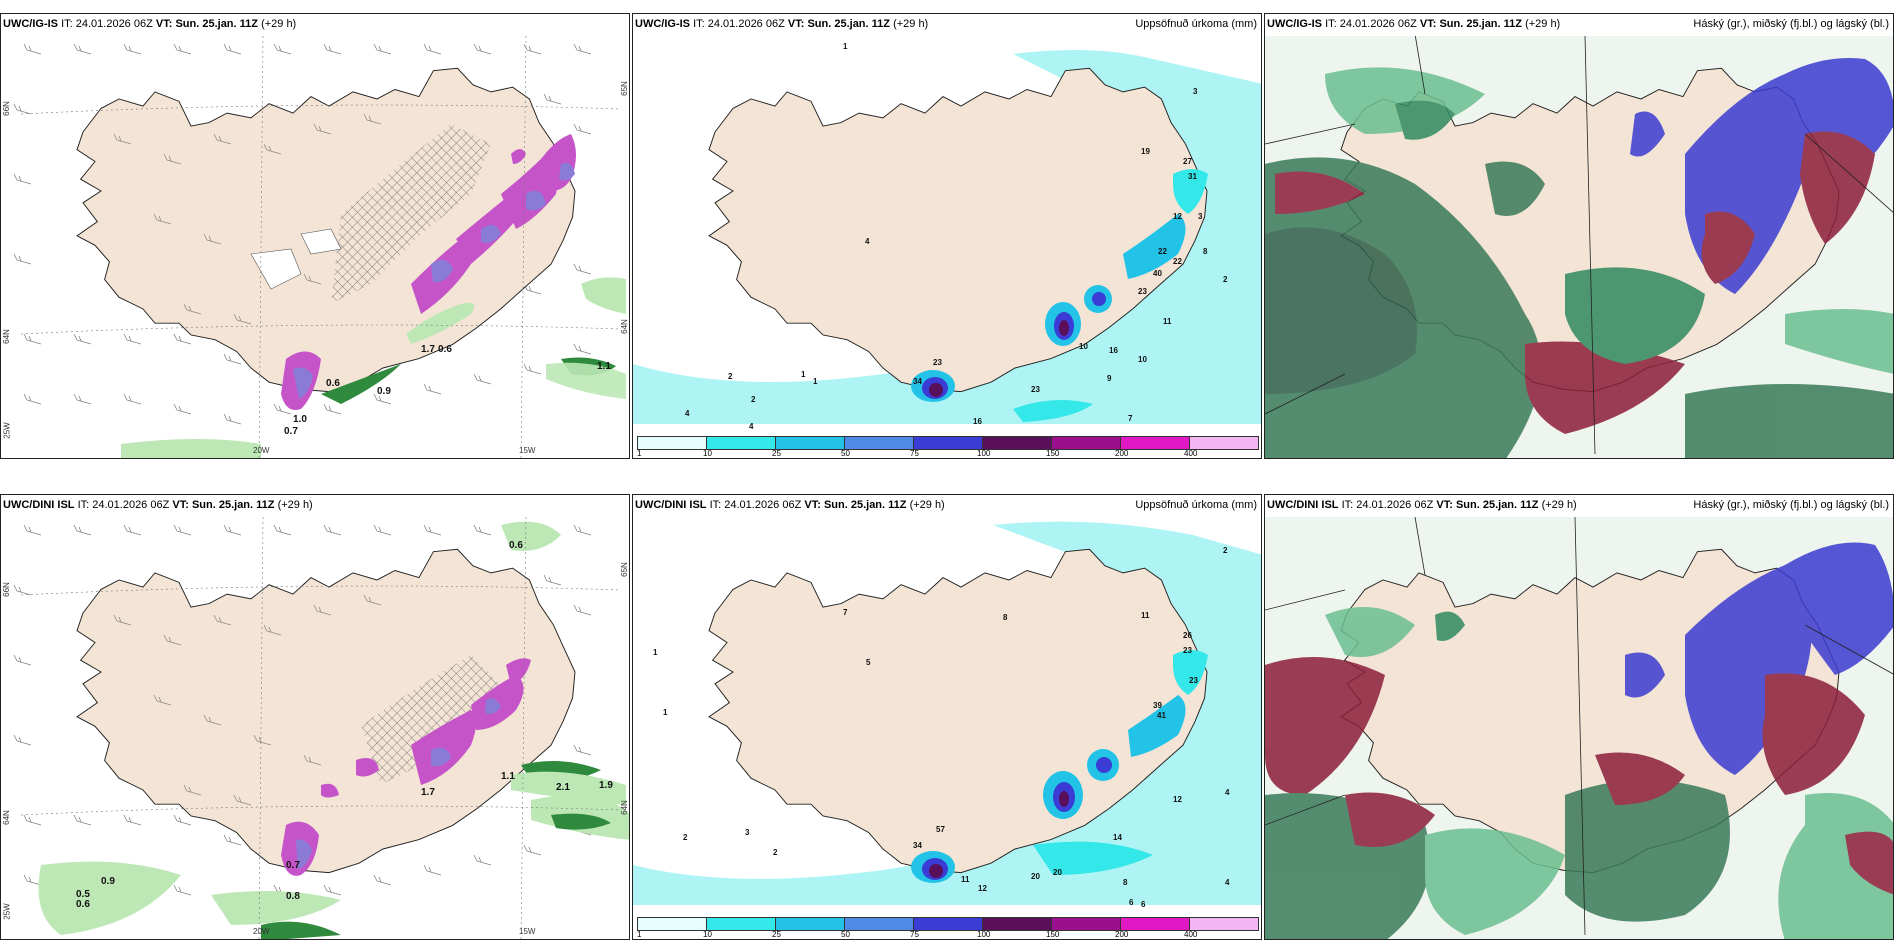 The image size is (1900, 950). I want to click on panel-title: Uppsöfnuð úrkoma (mm), so click(1196, 24).